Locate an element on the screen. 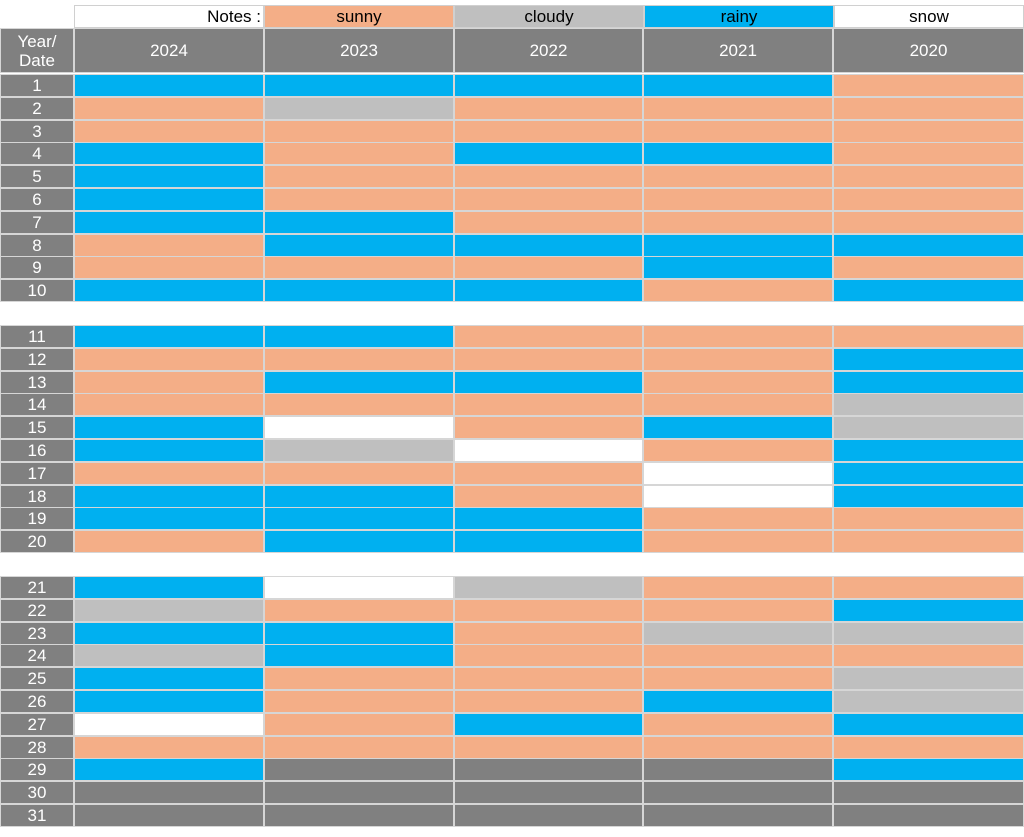  day-number-cell: 15 is located at coordinates (37, 428).